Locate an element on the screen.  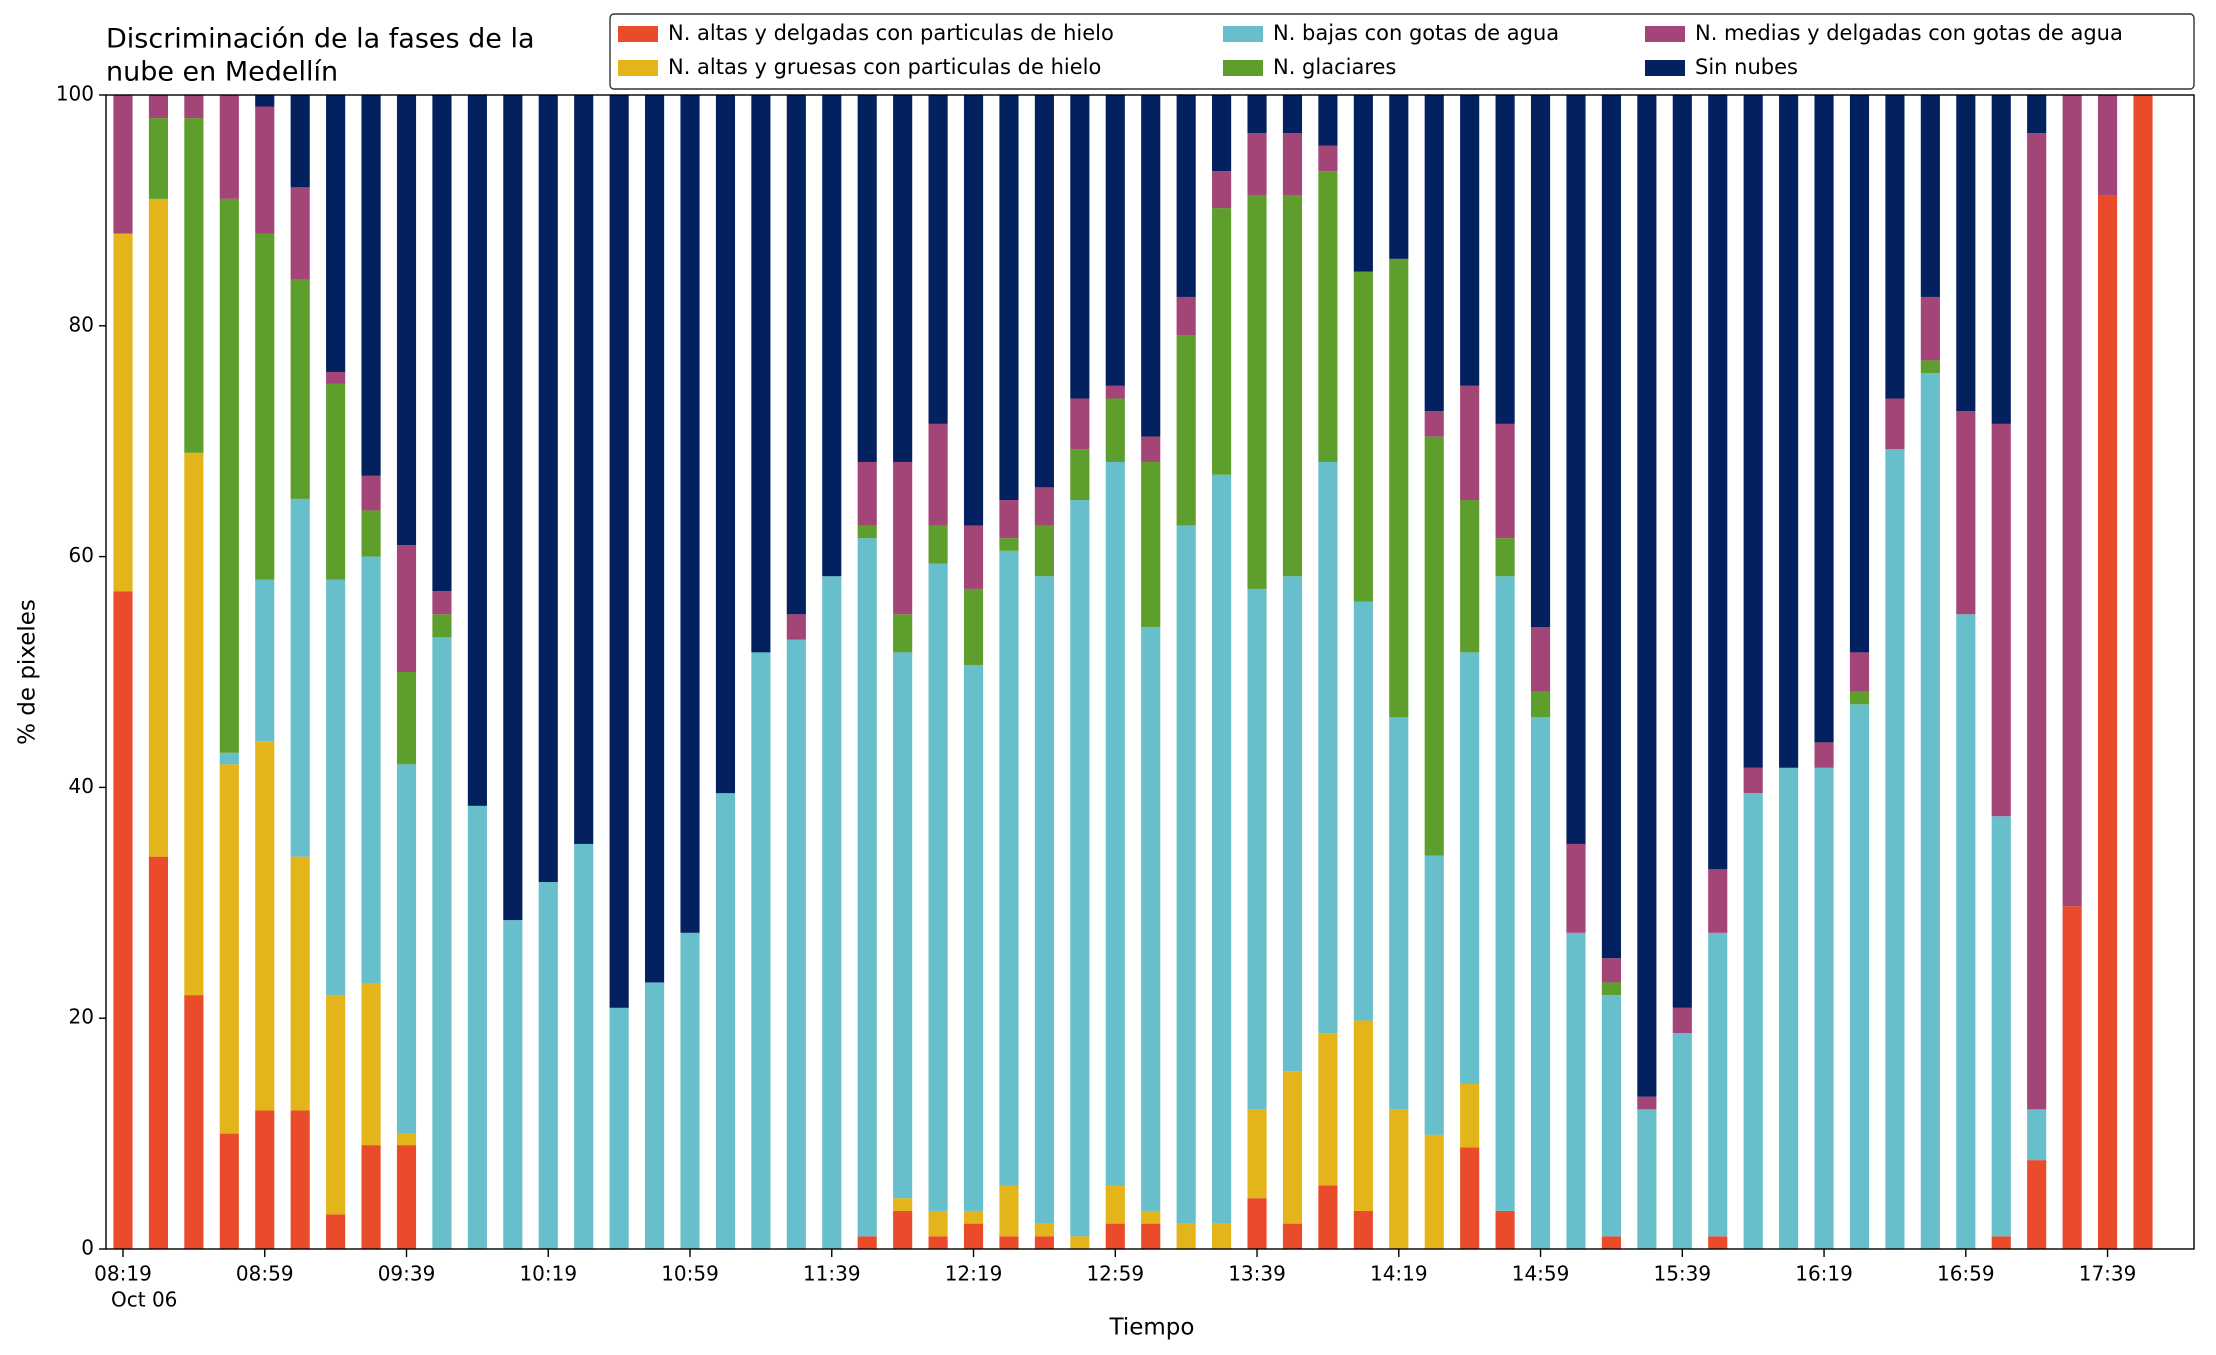
legend-label: N. medias y delgadas con gotas de agua is located at coordinates (1909, 33).